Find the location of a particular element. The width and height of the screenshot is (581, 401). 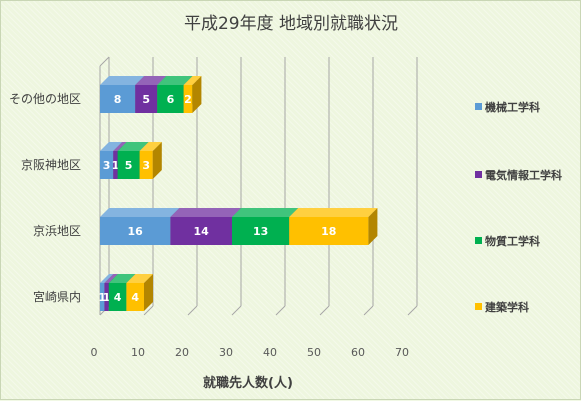

legend-item: 機械工学科 is located at coordinates (507, 107).